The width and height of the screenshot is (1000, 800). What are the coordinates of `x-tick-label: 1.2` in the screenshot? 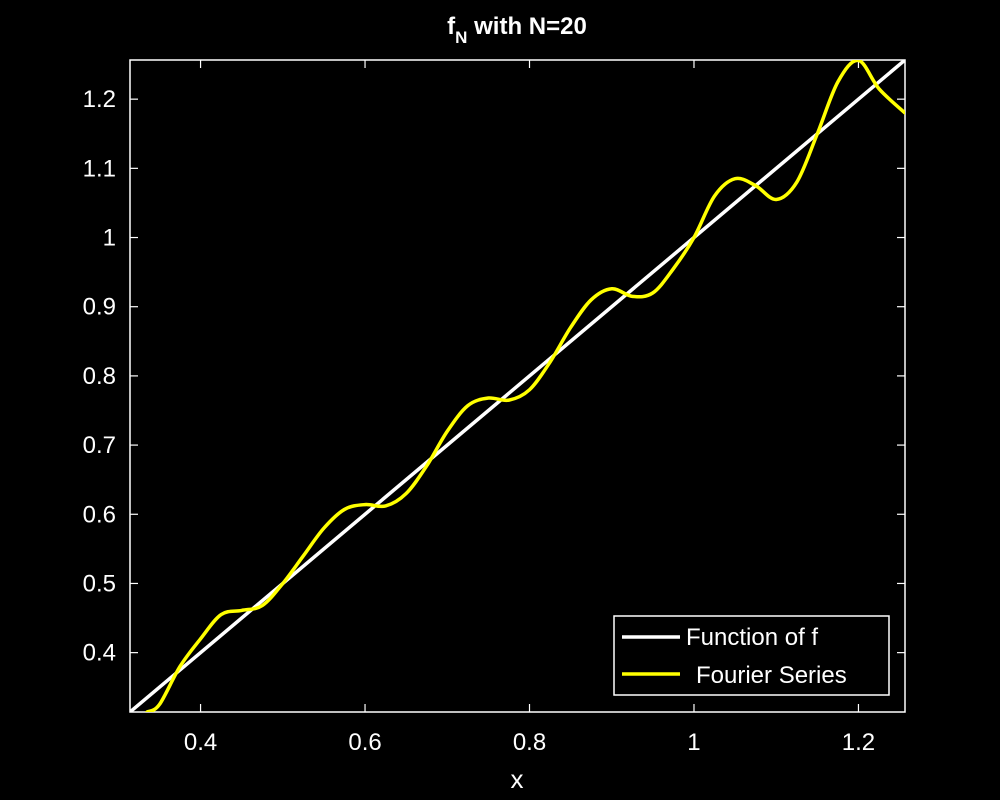 It's located at (858, 742).